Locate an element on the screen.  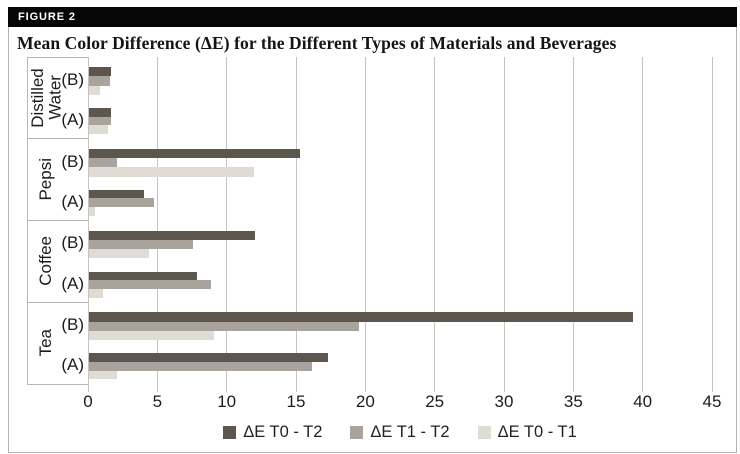
legend-swatch-dark is located at coordinates (230, 432).